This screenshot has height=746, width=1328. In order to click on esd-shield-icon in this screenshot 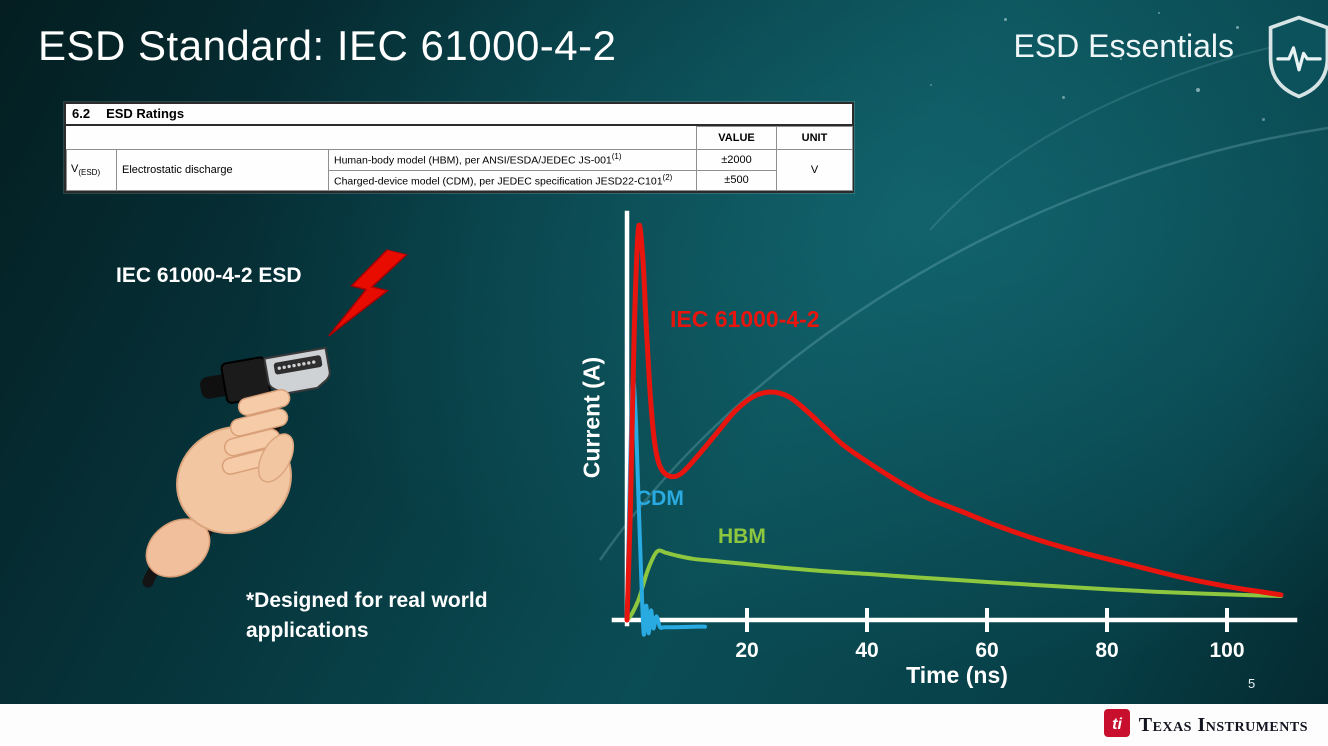, I will do `click(1297, 59)`.